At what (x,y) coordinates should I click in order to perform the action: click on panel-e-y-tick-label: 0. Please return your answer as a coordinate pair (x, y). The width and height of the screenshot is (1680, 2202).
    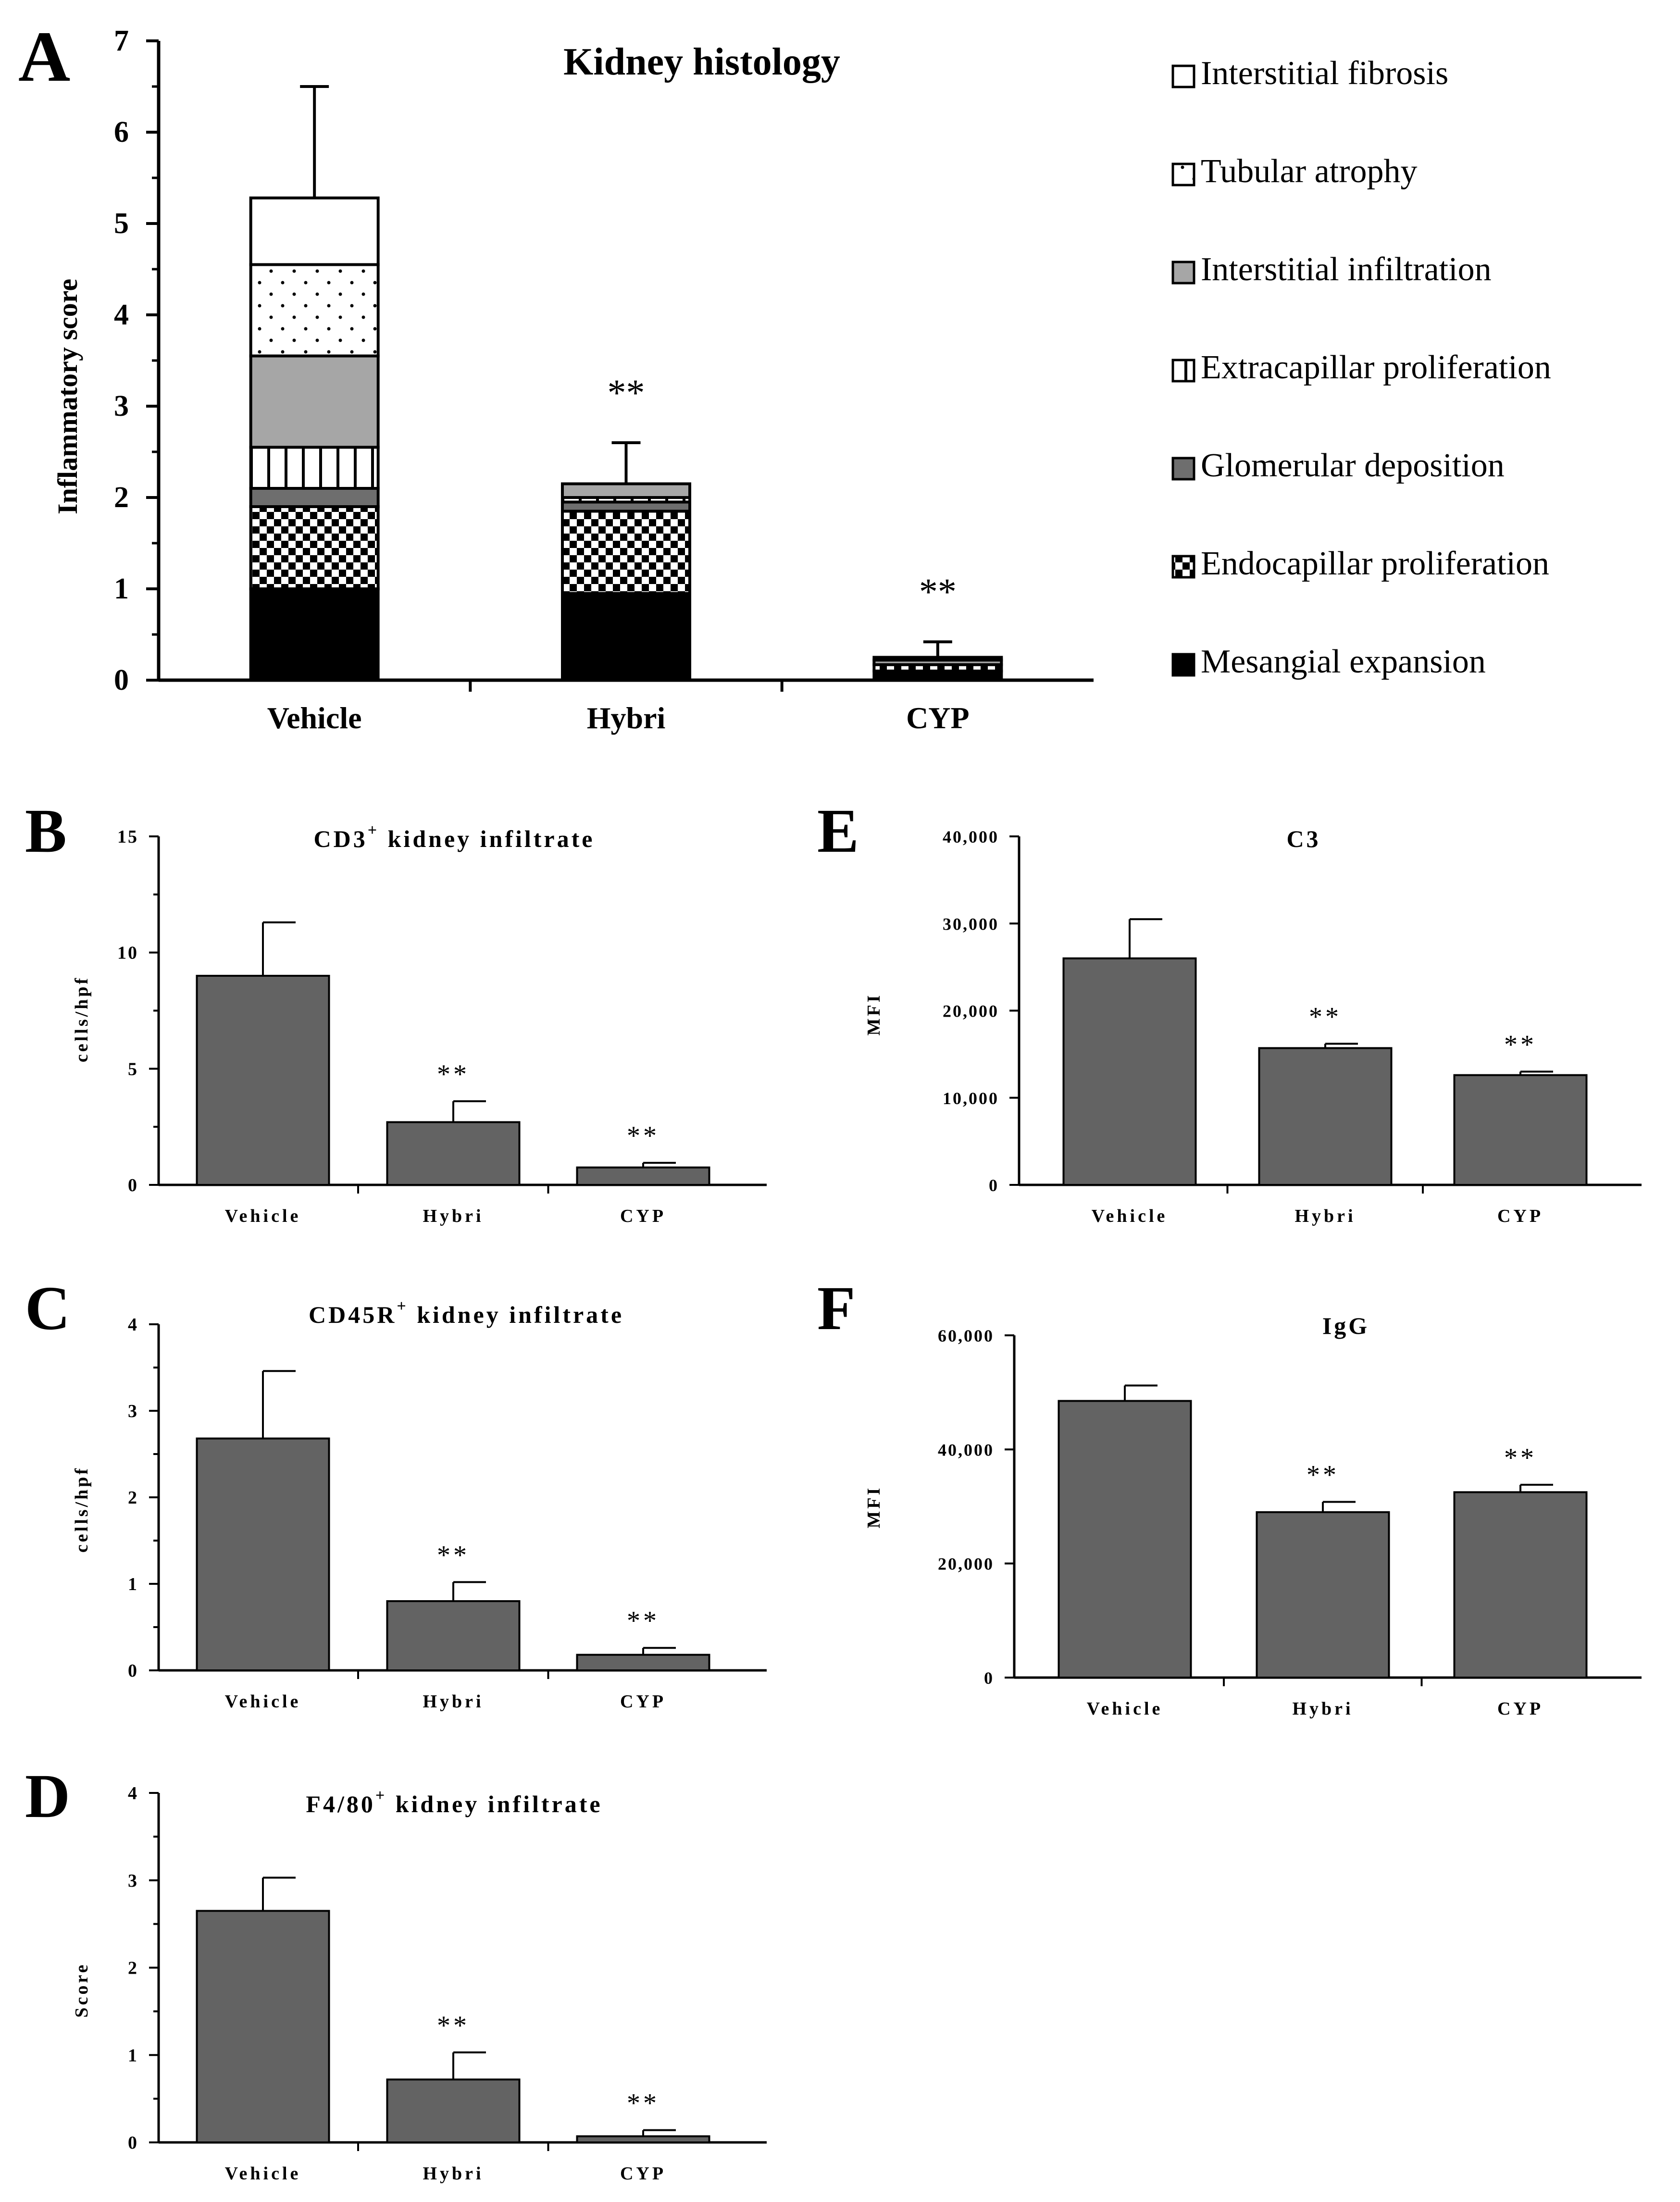
    Looking at the image, I should click on (994, 1185).